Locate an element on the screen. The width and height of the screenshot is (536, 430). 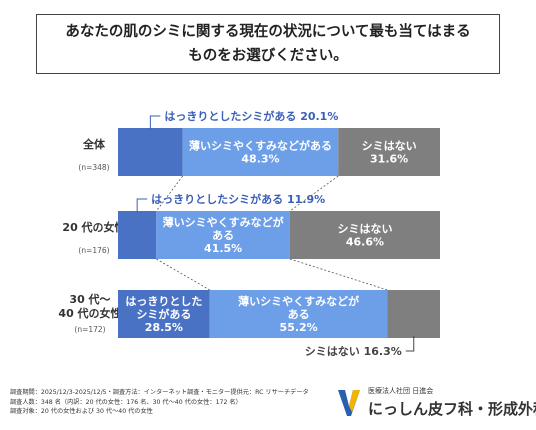
category-label: 30 代～ 40 代の女性 is located at coordinates (89, 306).